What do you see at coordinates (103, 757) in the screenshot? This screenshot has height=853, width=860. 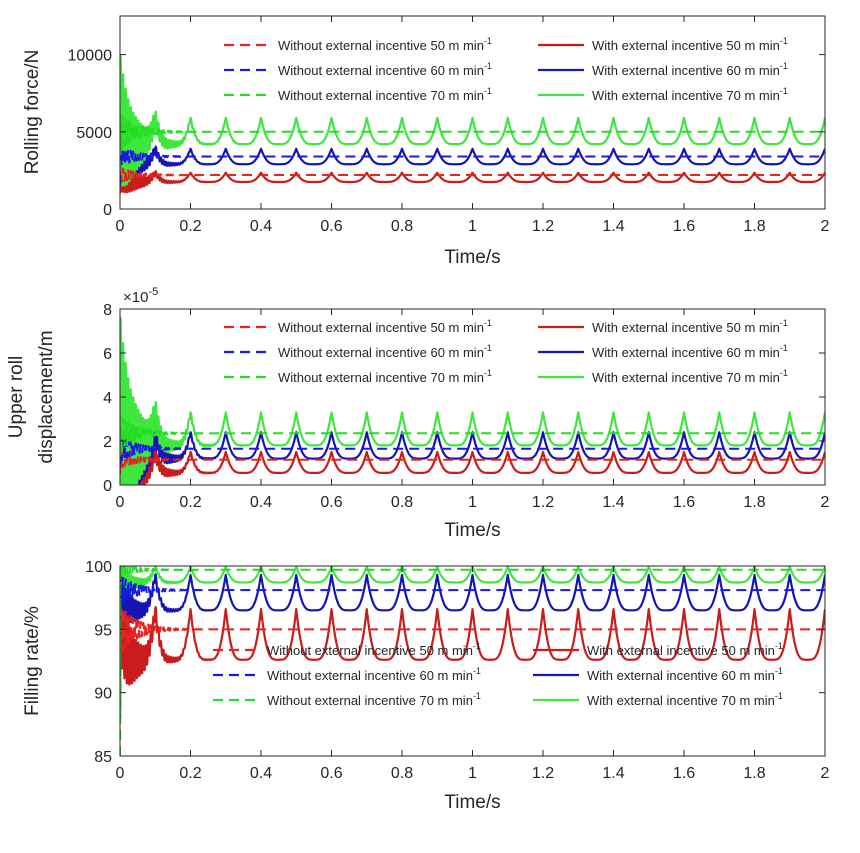 I see `y-tick-label: 85` at bounding box center [103, 757].